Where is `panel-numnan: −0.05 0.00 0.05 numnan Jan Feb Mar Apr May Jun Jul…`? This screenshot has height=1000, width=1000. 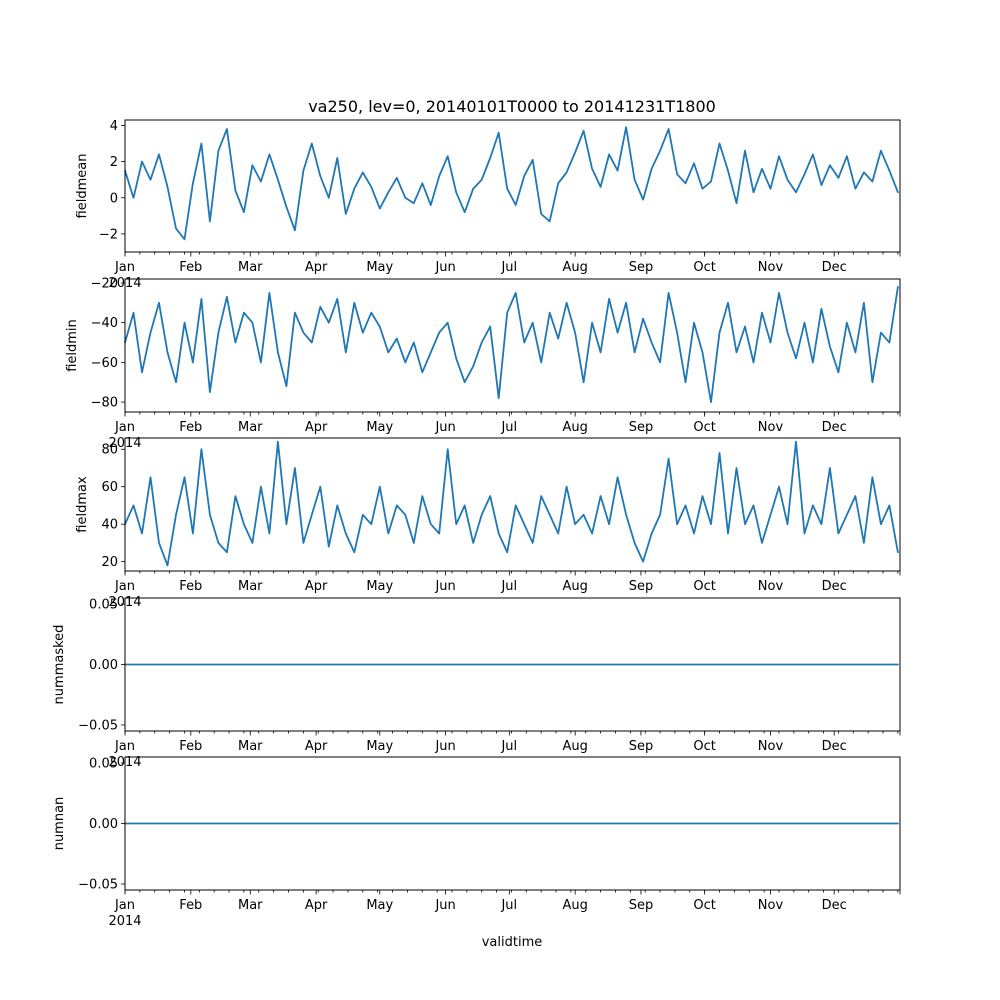
panel-numnan: −0.05 0.00 0.05 numnan Jan Feb Mar Apr May Jun Jul… is located at coordinates (476, 842).